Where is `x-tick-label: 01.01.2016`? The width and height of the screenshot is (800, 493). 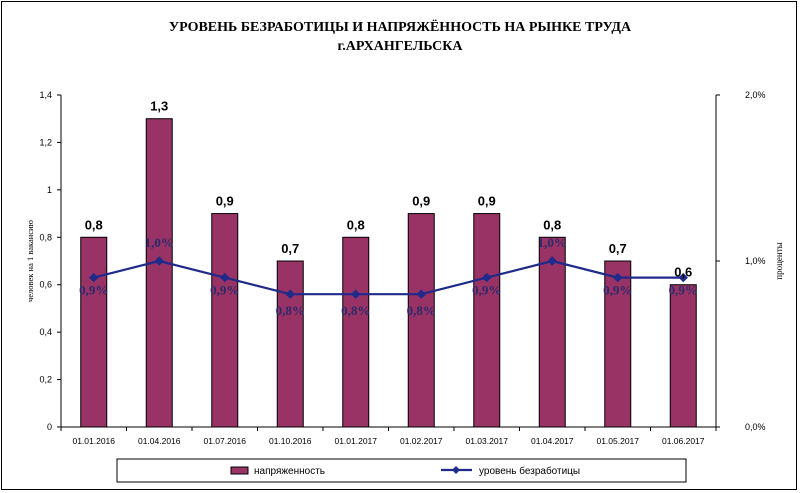
x-tick-label: 01.01.2016 is located at coordinates (93, 441).